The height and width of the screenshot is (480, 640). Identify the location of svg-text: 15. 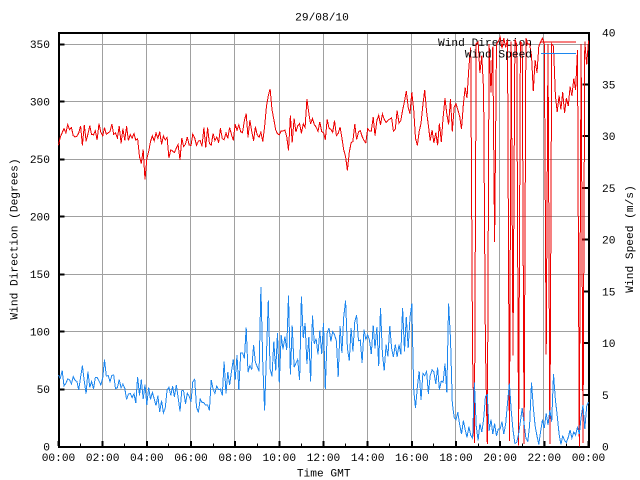
(608, 293).